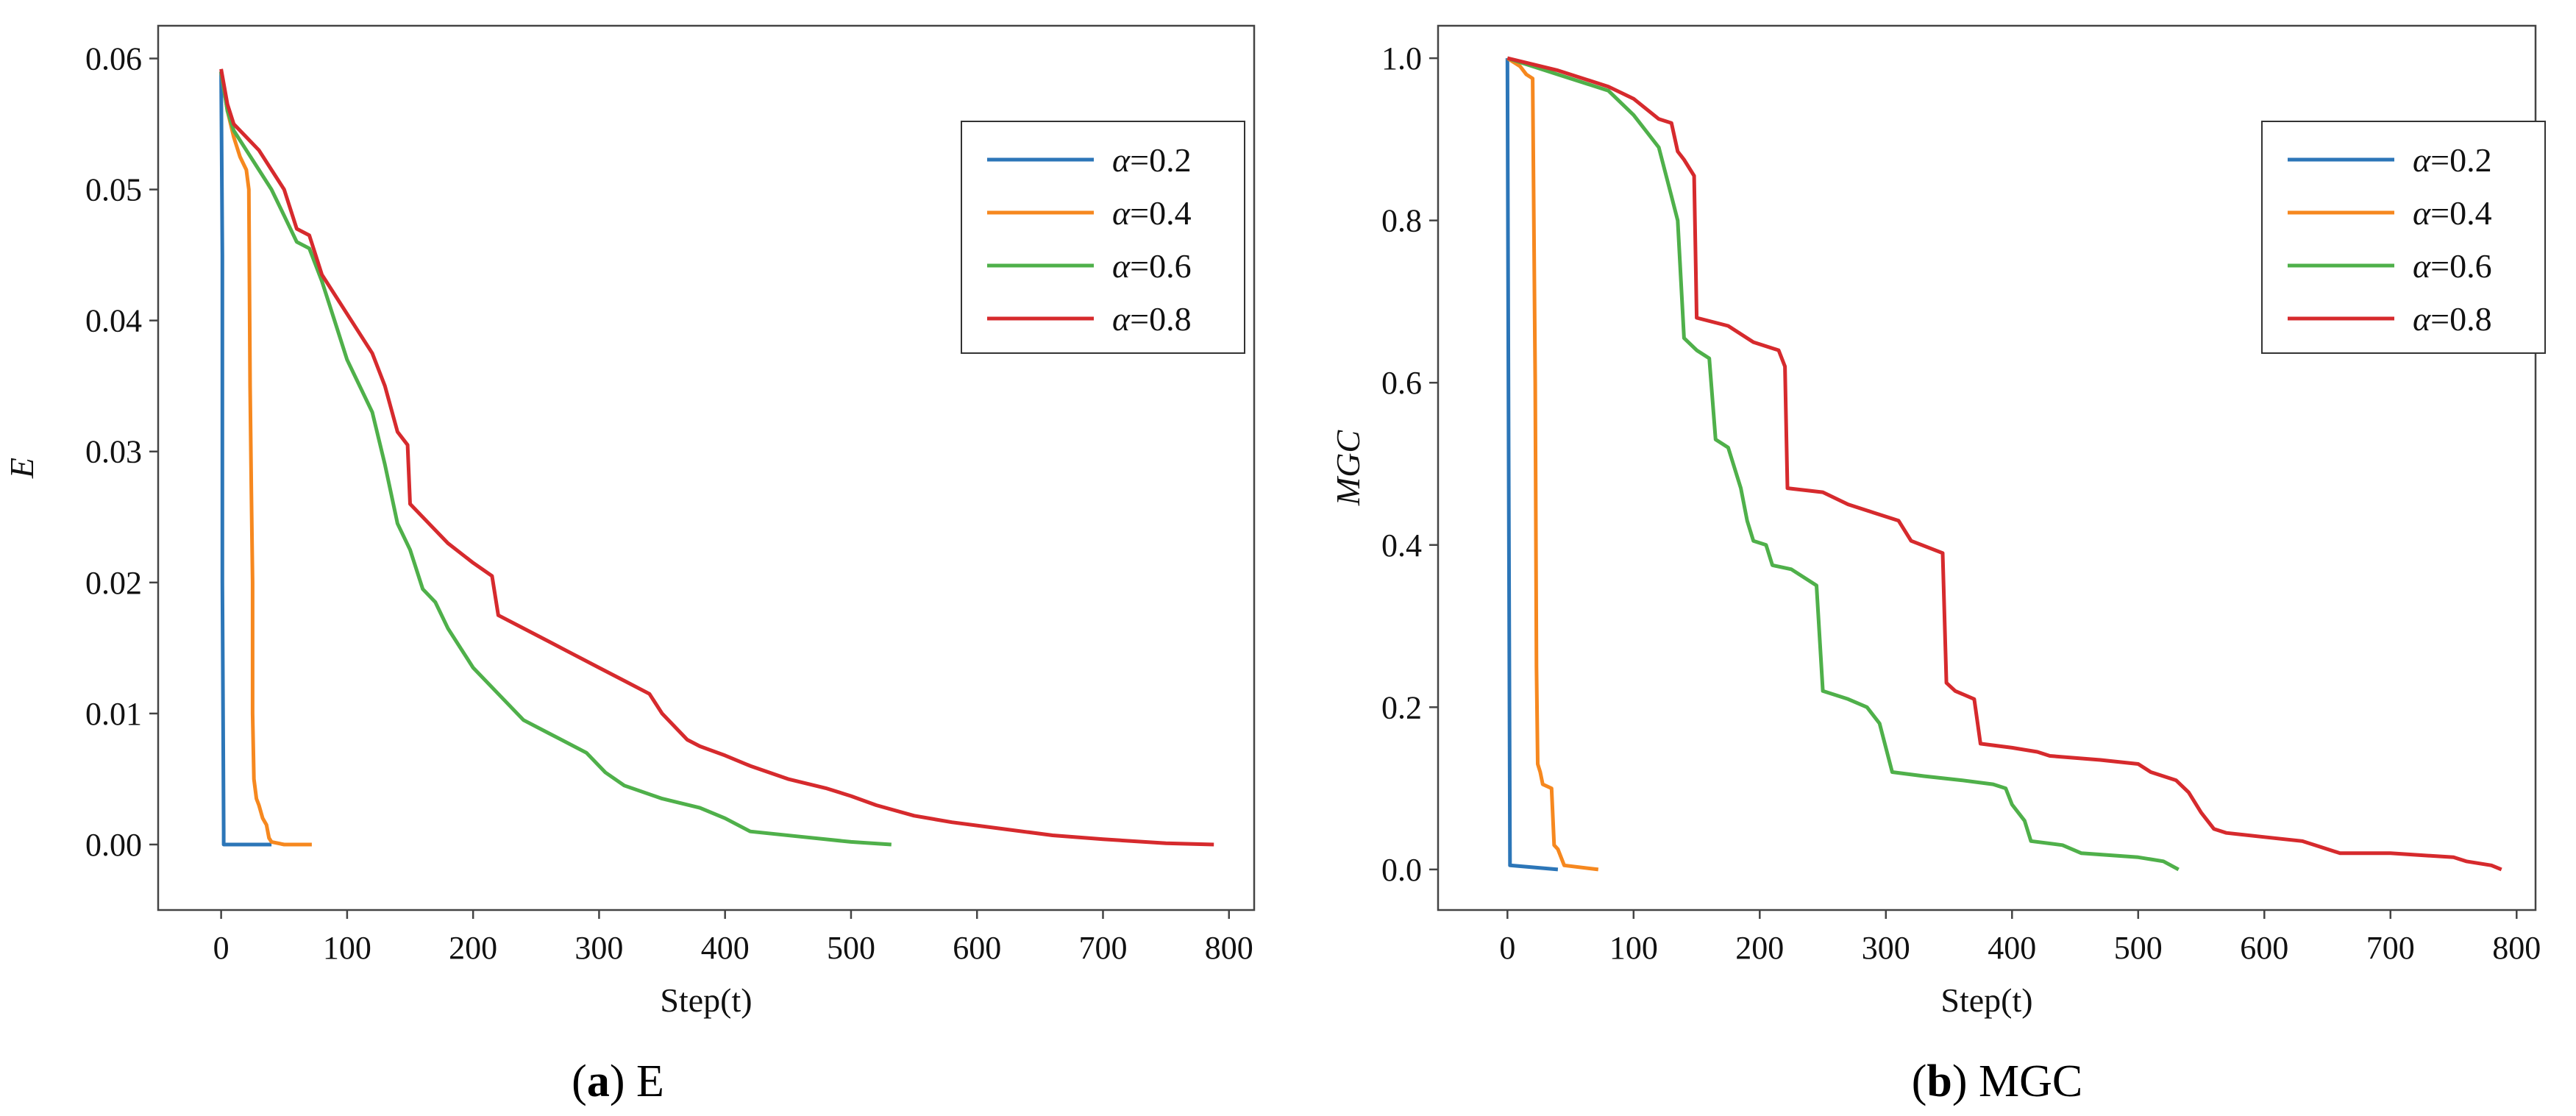  Describe the element at coordinates (1759, 948) in the screenshot. I see `panel-b-x-tick-label: 200` at that location.